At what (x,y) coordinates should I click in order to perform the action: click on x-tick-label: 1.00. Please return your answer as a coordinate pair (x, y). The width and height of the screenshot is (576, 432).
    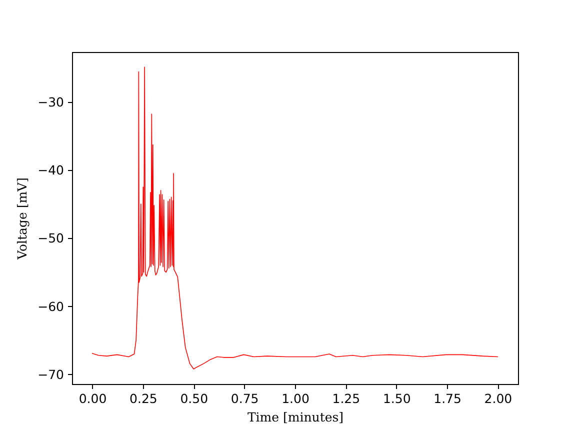
    Looking at the image, I should click on (296, 398).